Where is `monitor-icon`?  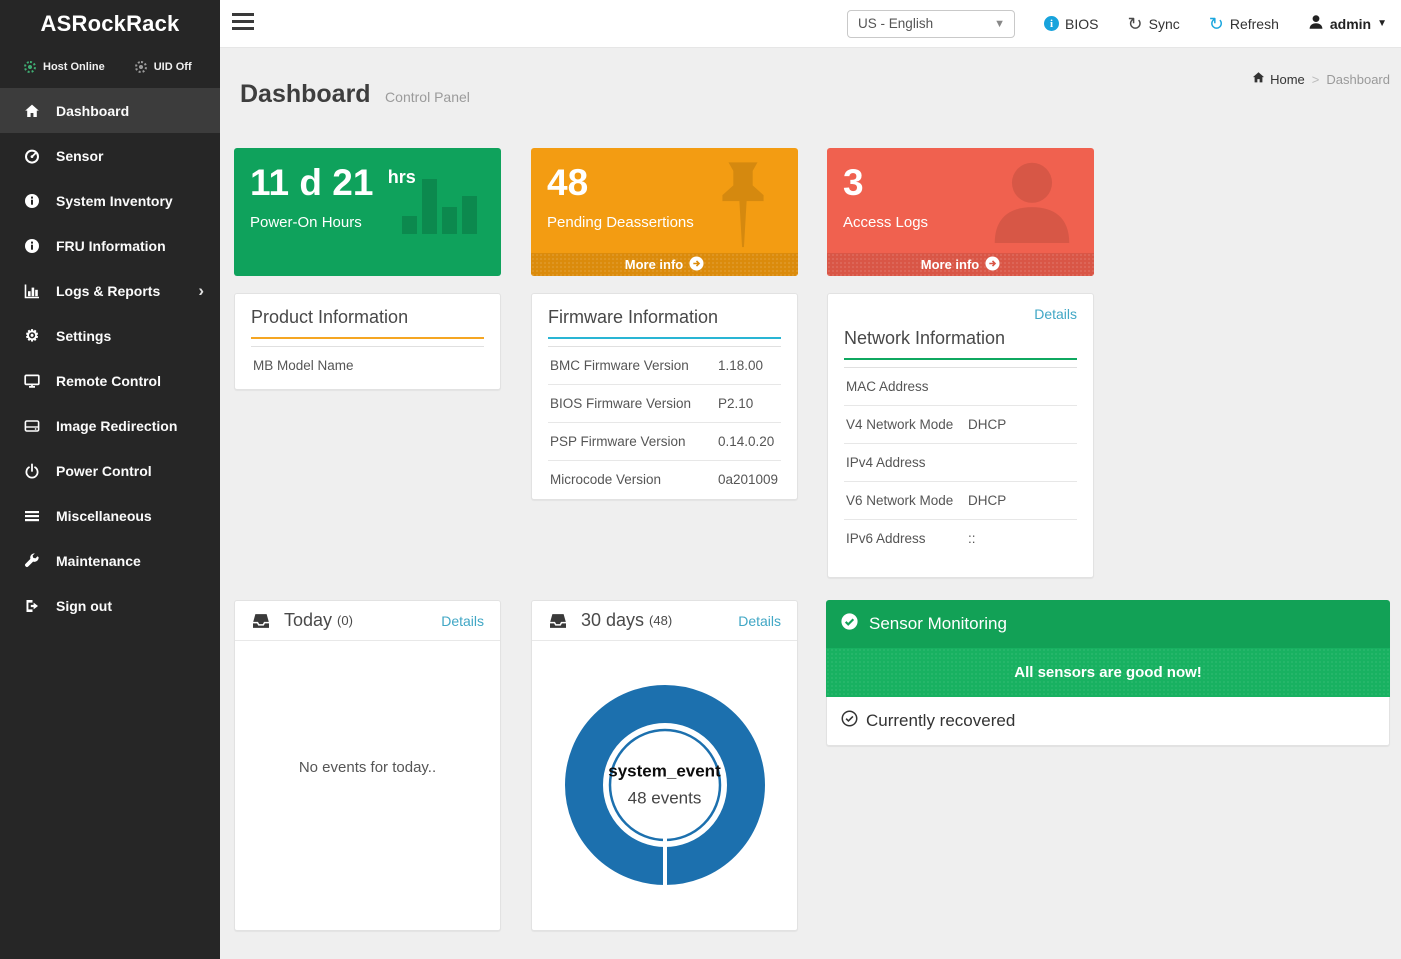
monitor-icon is located at coordinates (32, 381).